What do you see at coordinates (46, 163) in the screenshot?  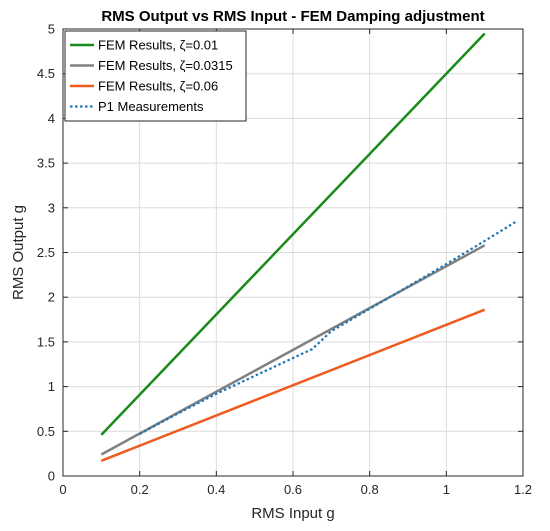 I see `y-tick-label: 3.5` at bounding box center [46, 163].